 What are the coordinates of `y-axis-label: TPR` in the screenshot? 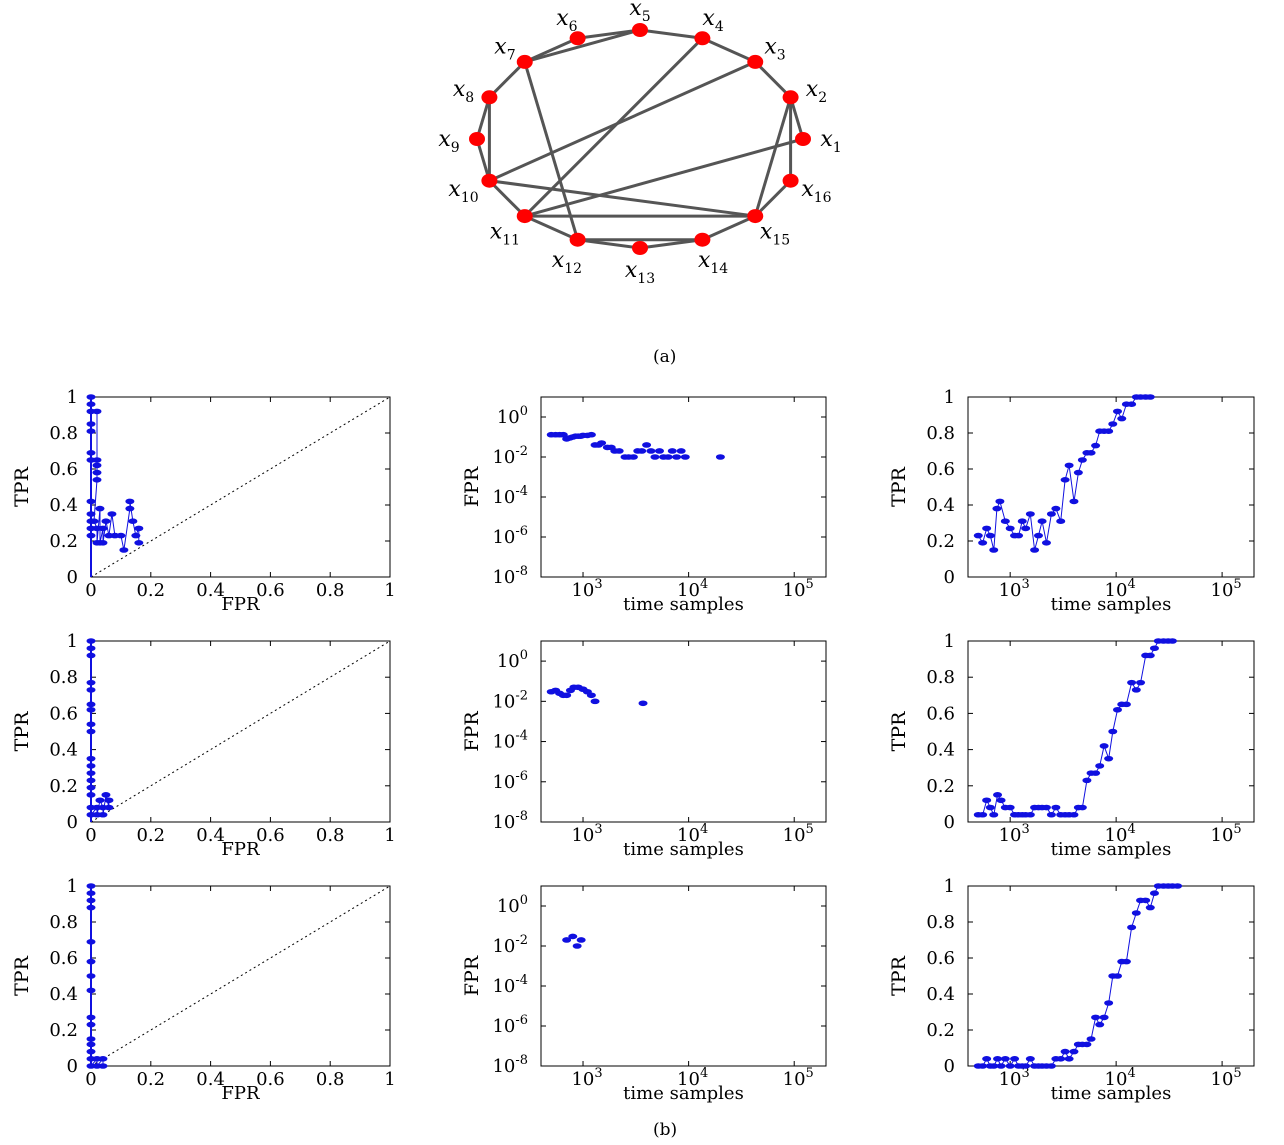 It's located at (22, 975).